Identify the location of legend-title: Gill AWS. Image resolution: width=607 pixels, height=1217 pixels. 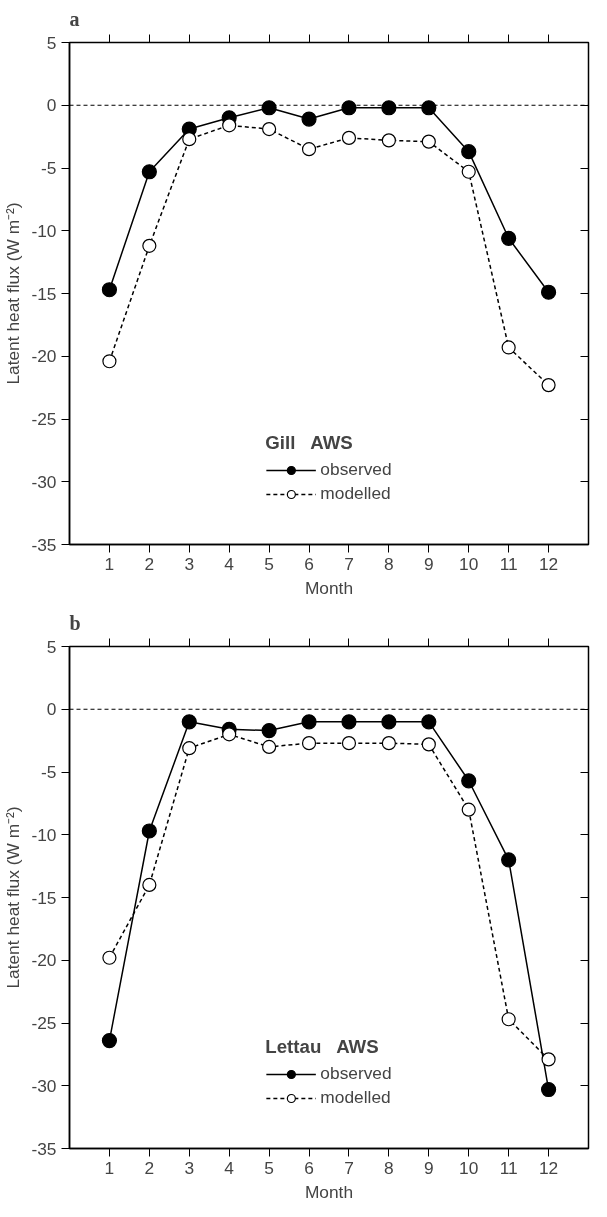
(309, 443).